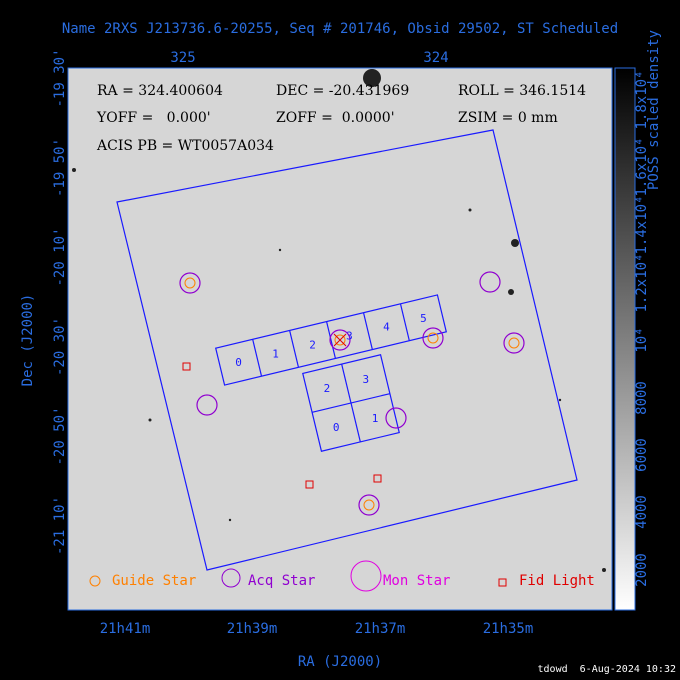 The image size is (680, 680). What do you see at coordinates (182, 58) in the screenshot?
I see `top-tick-label: 325` at bounding box center [182, 58].